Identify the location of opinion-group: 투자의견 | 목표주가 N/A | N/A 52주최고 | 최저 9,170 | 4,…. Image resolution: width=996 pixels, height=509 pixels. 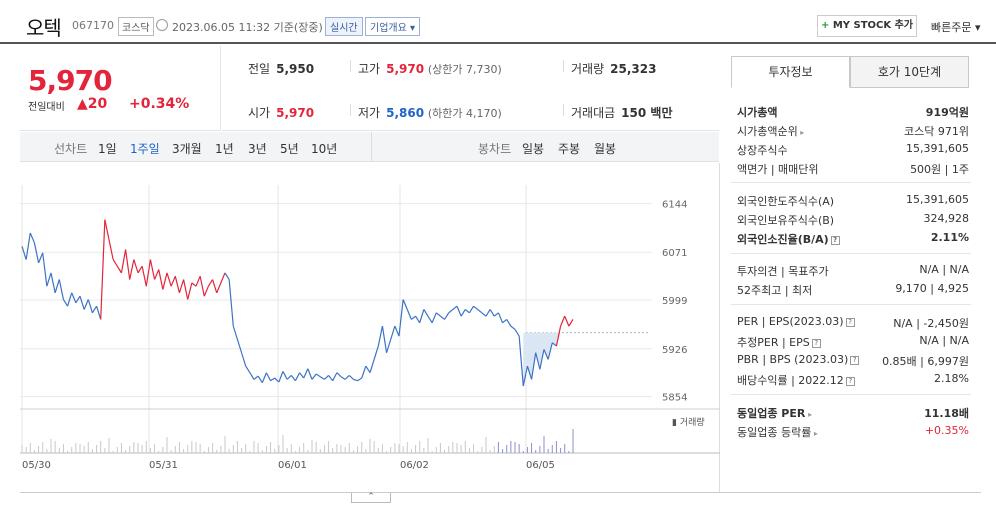
(853, 280).